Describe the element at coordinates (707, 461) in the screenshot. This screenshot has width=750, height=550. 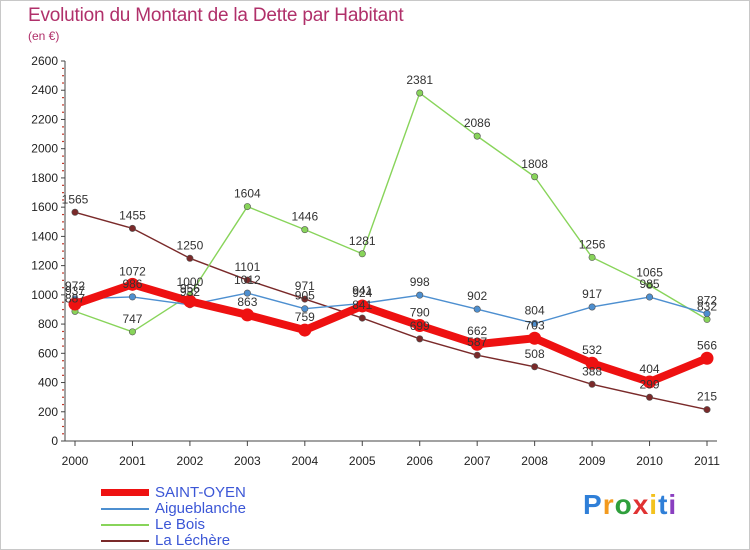
I see `x-tick-label: 2011` at that location.